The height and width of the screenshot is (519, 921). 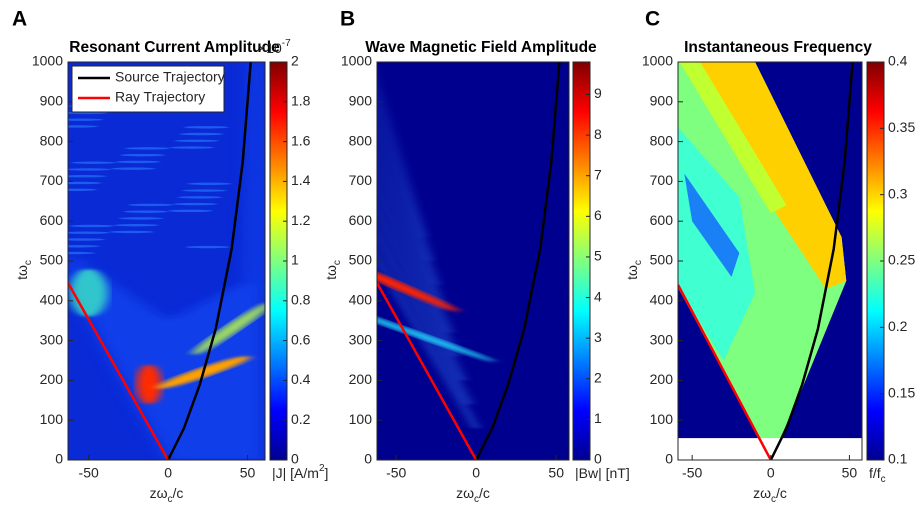 I want to click on colorbar-tick-label: 9, so click(x=598, y=93).